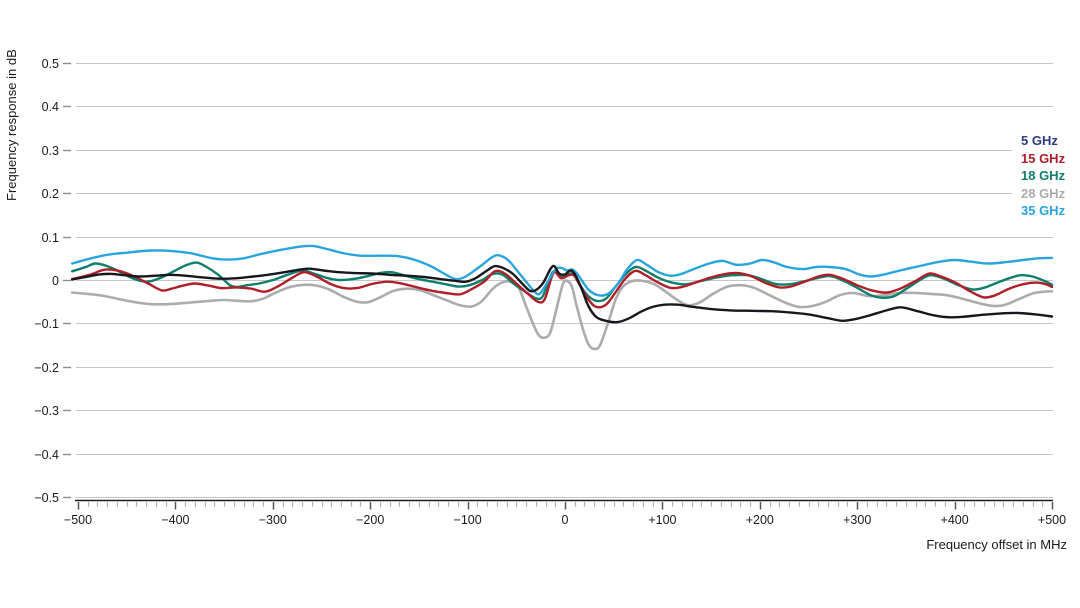  What do you see at coordinates (46, 455) in the screenshot?
I see `y-tick-label: −0.4` at bounding box center [46, 455].